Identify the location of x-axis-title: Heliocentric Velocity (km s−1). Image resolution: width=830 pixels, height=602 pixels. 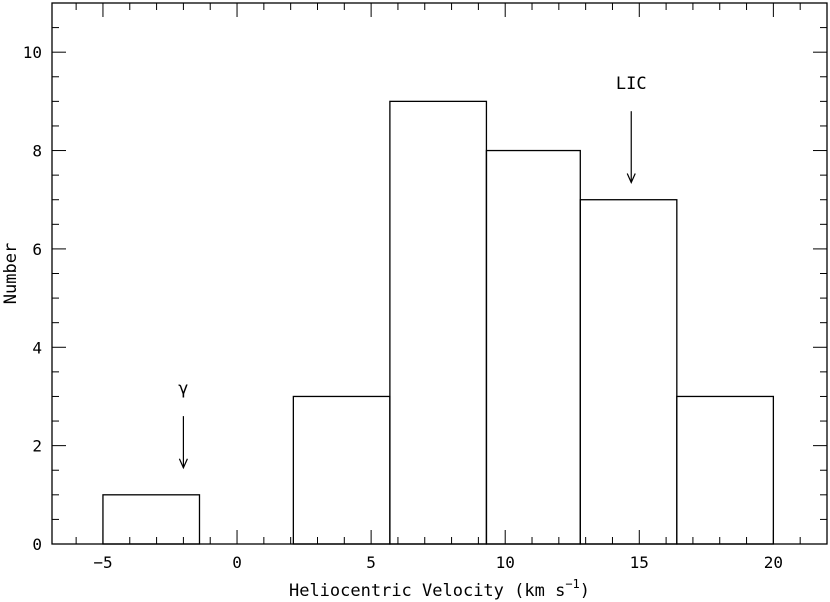
(439, 589).